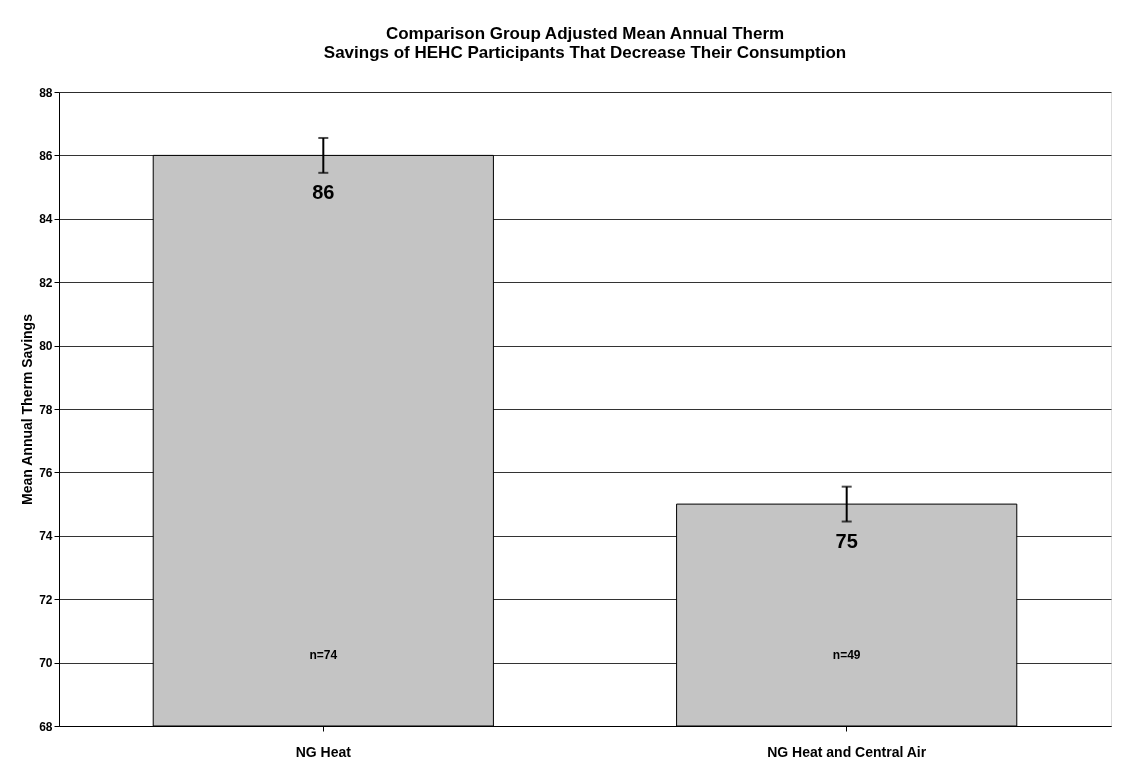  I want to click on y-tick-label: 82, so click(46, 282).